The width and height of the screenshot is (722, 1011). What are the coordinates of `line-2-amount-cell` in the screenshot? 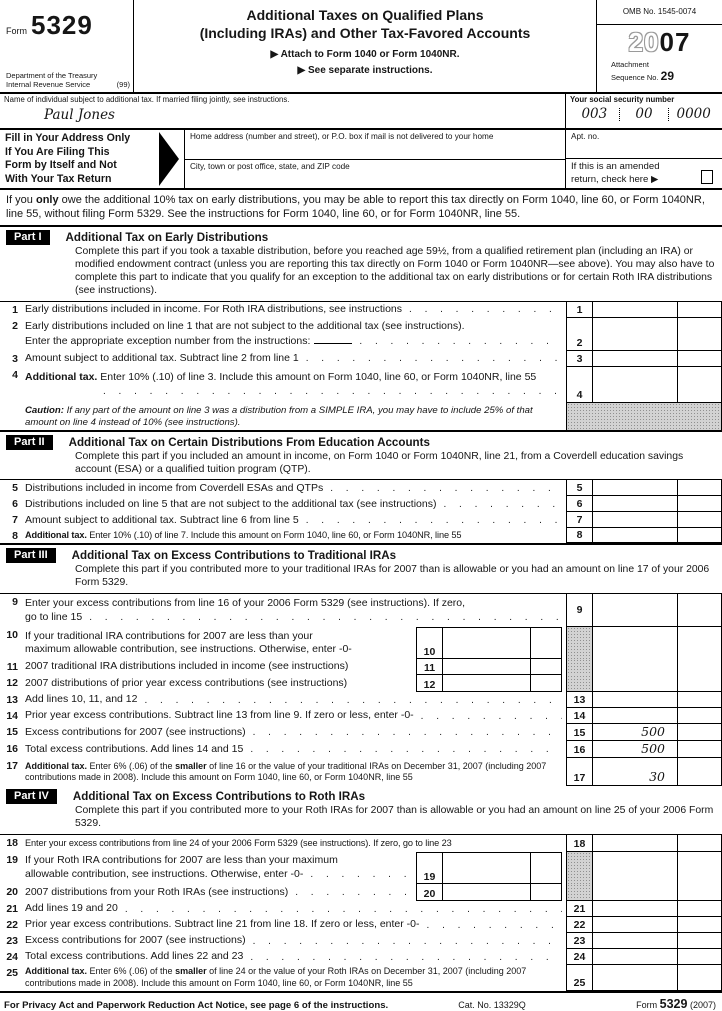 It's located at (635, 333).